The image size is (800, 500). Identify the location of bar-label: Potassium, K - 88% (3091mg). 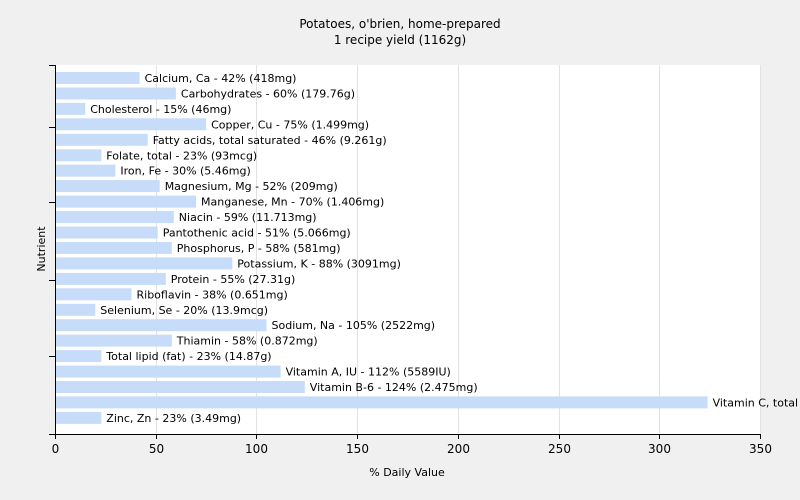
(319, 263).